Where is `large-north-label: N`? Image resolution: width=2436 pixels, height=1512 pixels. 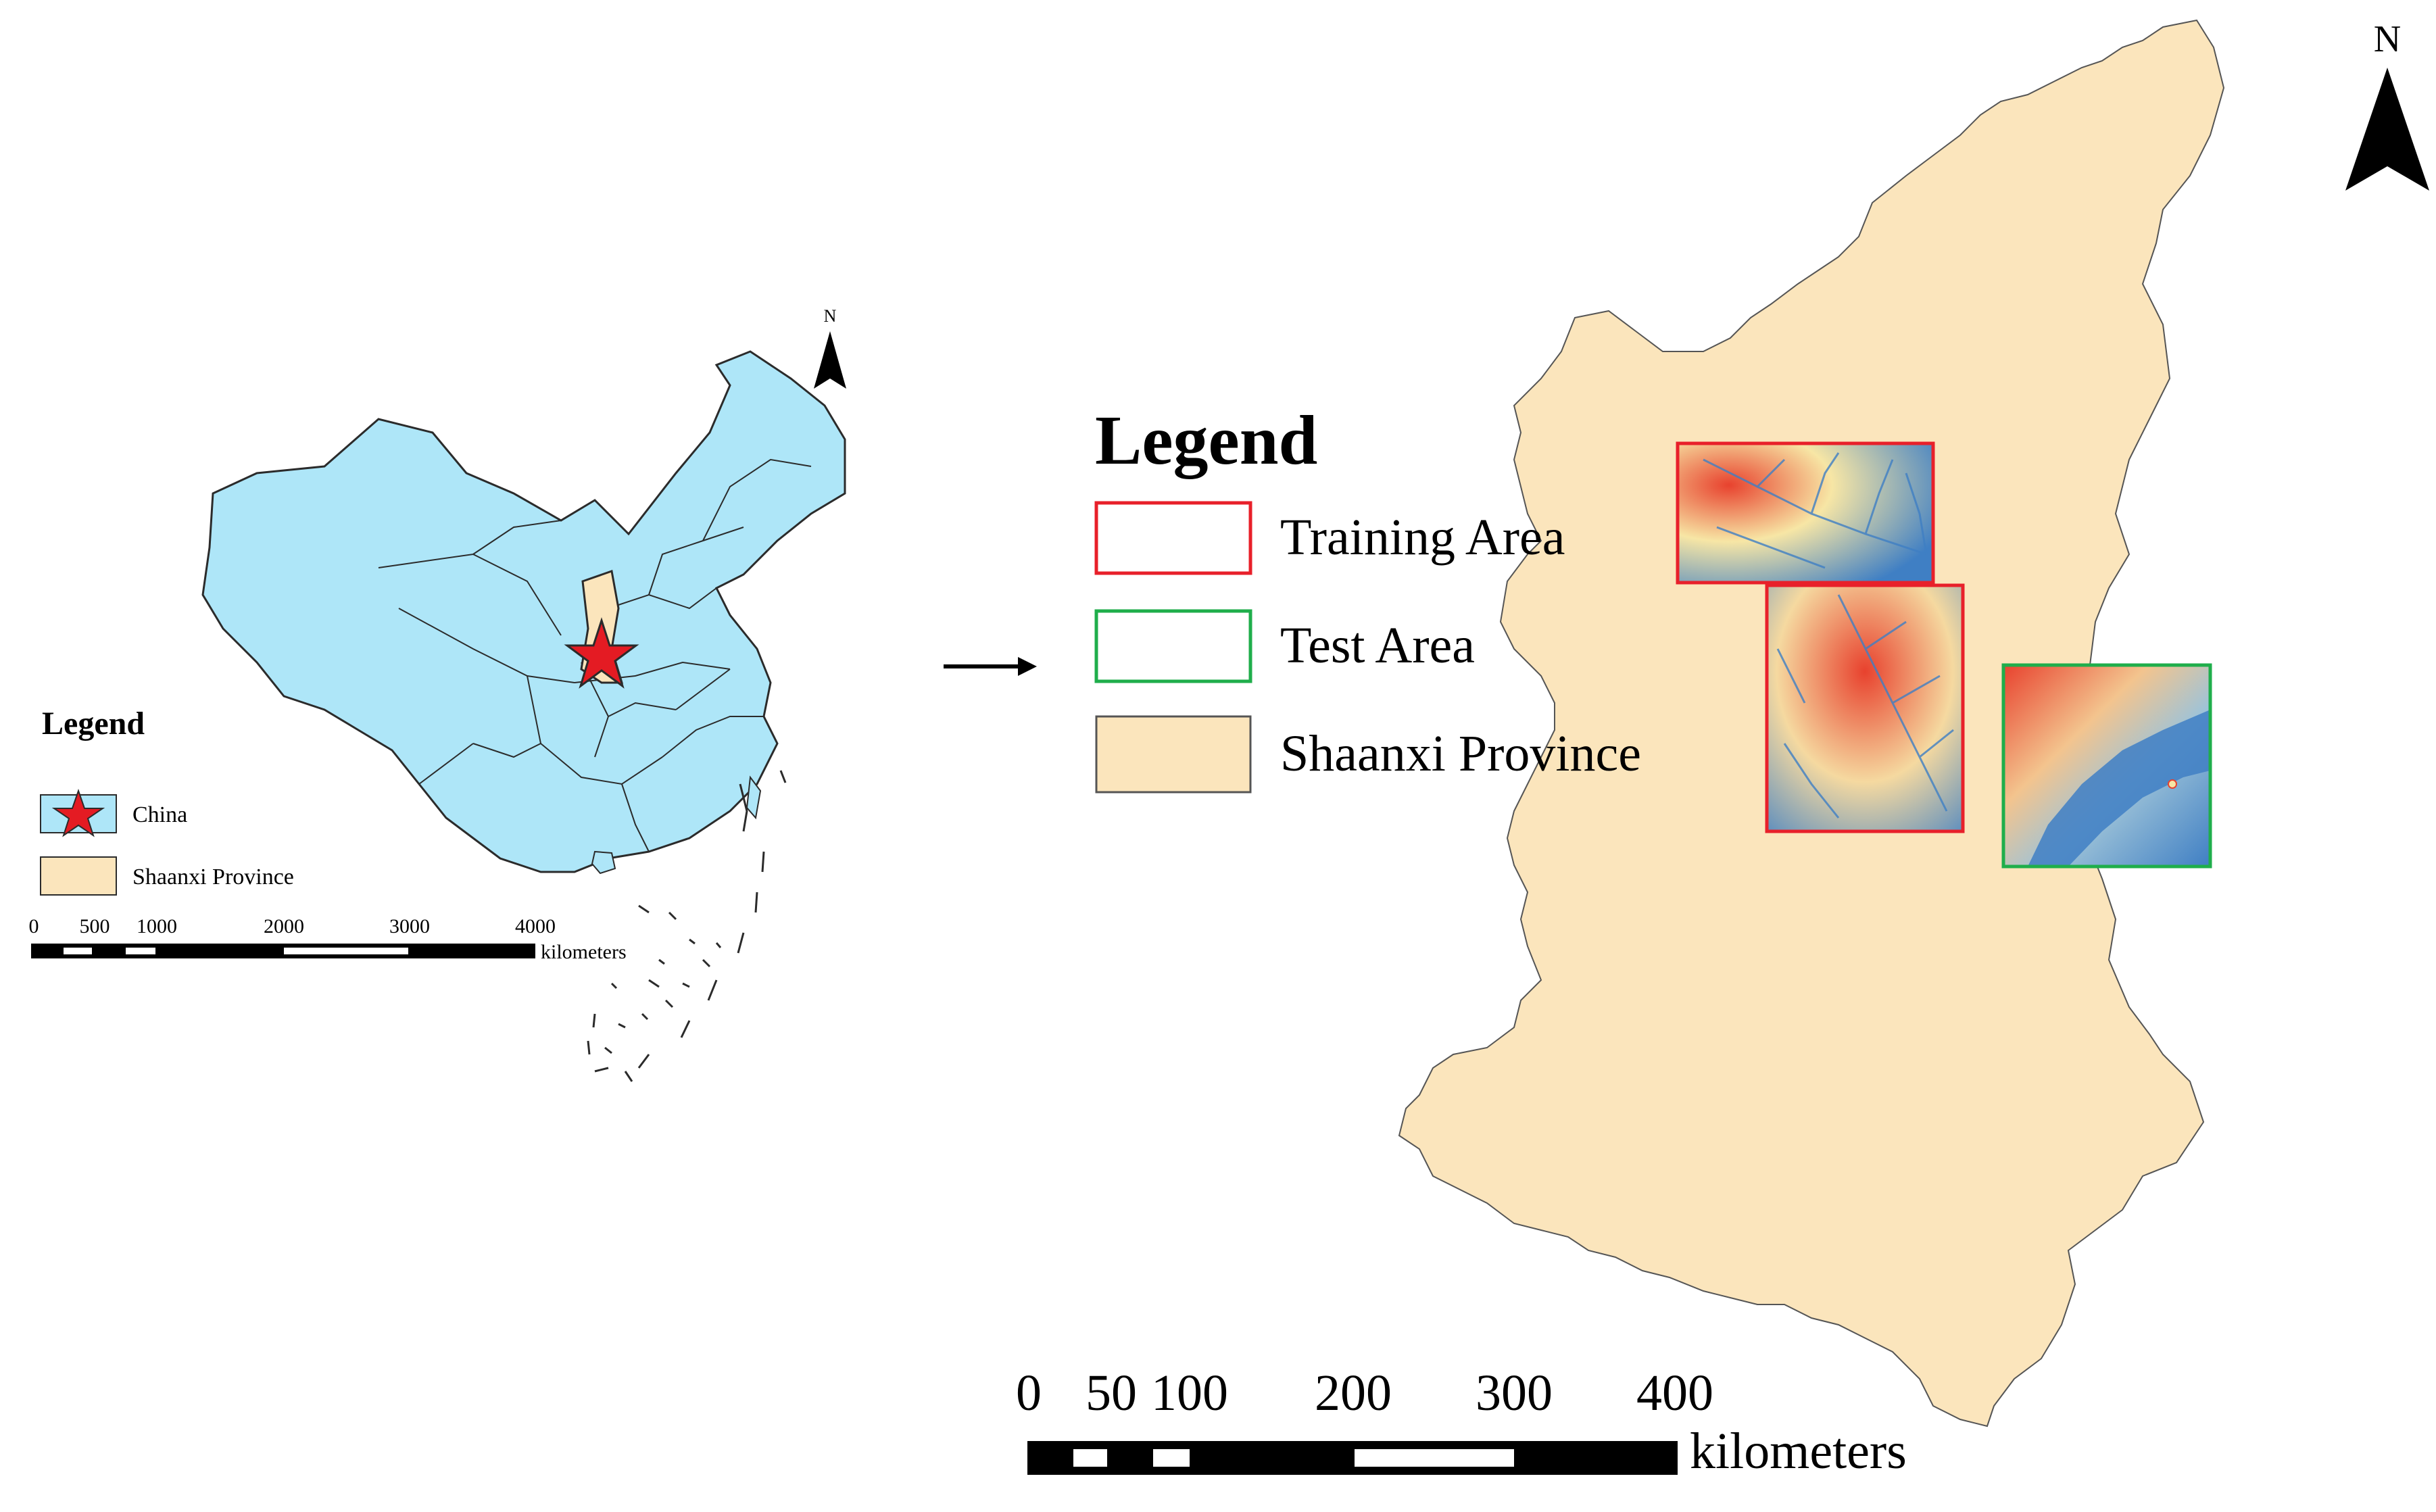
large-north-label: N is located at coordinates (2388, 39).